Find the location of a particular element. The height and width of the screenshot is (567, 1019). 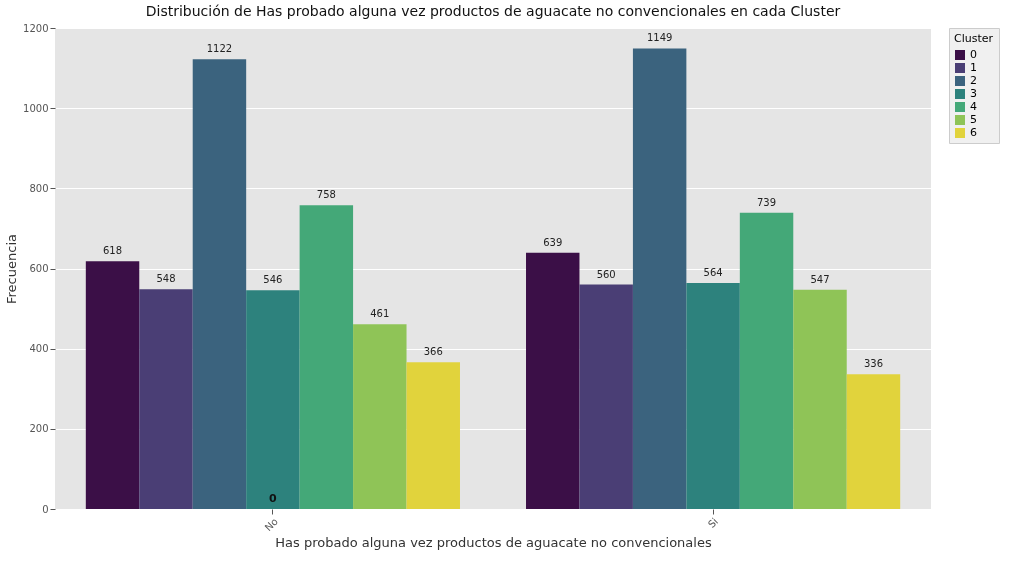

legend-label: 1 is located at coordinates (973, 67).